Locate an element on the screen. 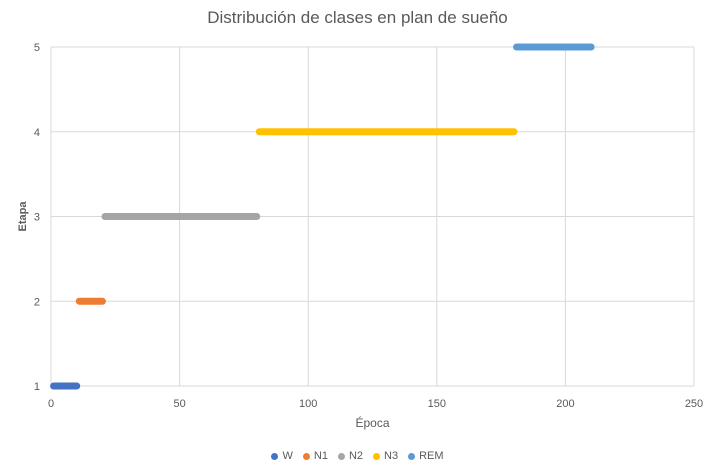  legend-label: W is located at coordinates (287, 456).